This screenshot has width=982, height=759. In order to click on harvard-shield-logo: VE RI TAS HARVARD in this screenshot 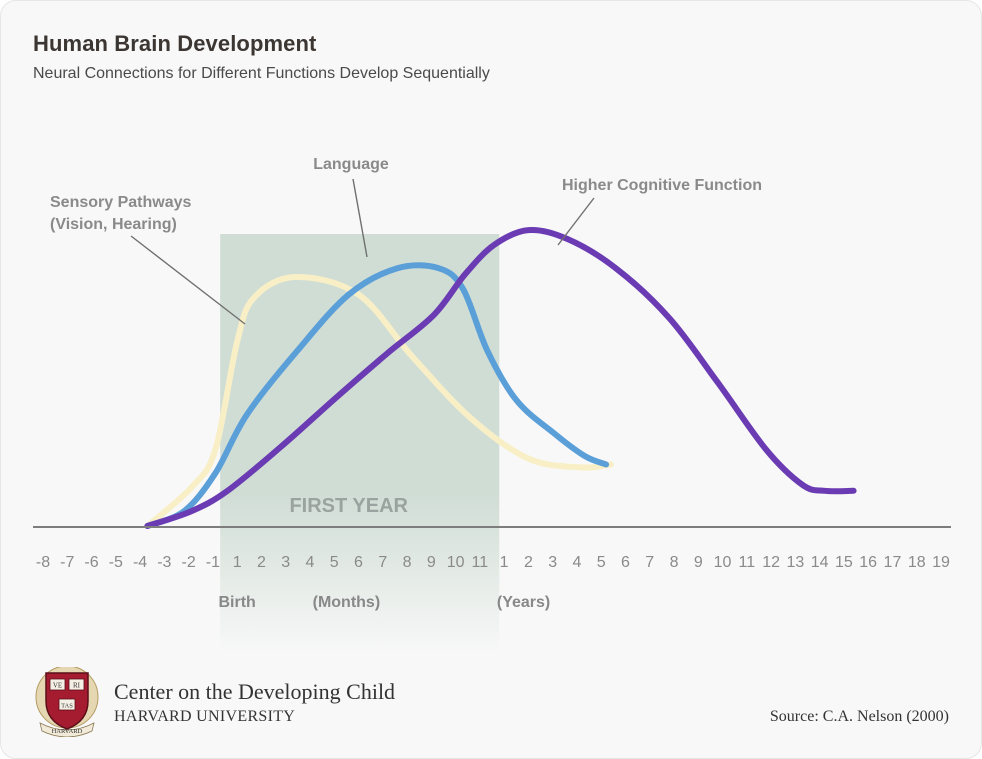, I will do `click(67, 702)`.